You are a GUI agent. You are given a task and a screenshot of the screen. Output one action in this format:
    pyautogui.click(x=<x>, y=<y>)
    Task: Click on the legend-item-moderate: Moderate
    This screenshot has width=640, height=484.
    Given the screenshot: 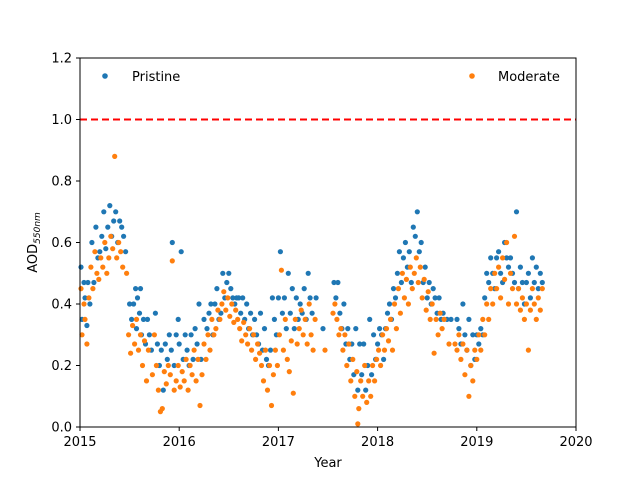 What is the action you would take?
    pyautogui.click(x=514, y=77)
    